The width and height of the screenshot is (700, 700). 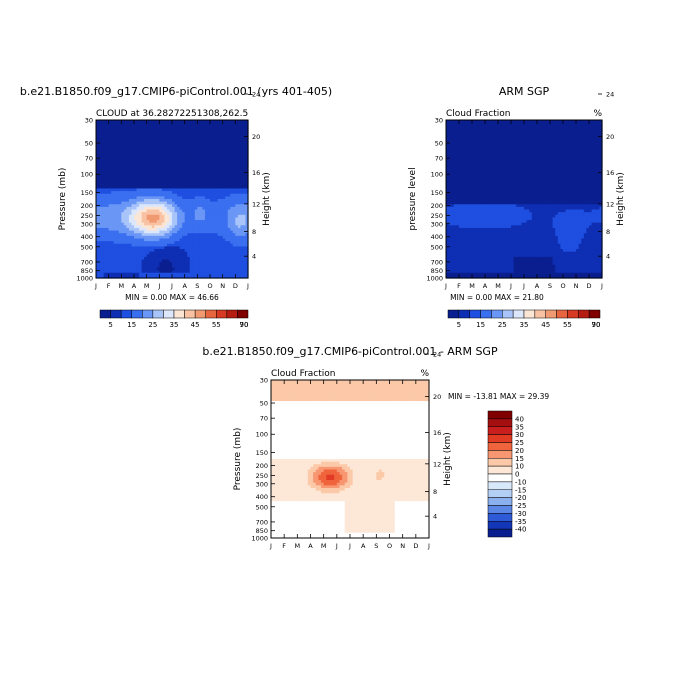 I want to click on y2-axis-label: Height (km), so click(x=621, y=199).